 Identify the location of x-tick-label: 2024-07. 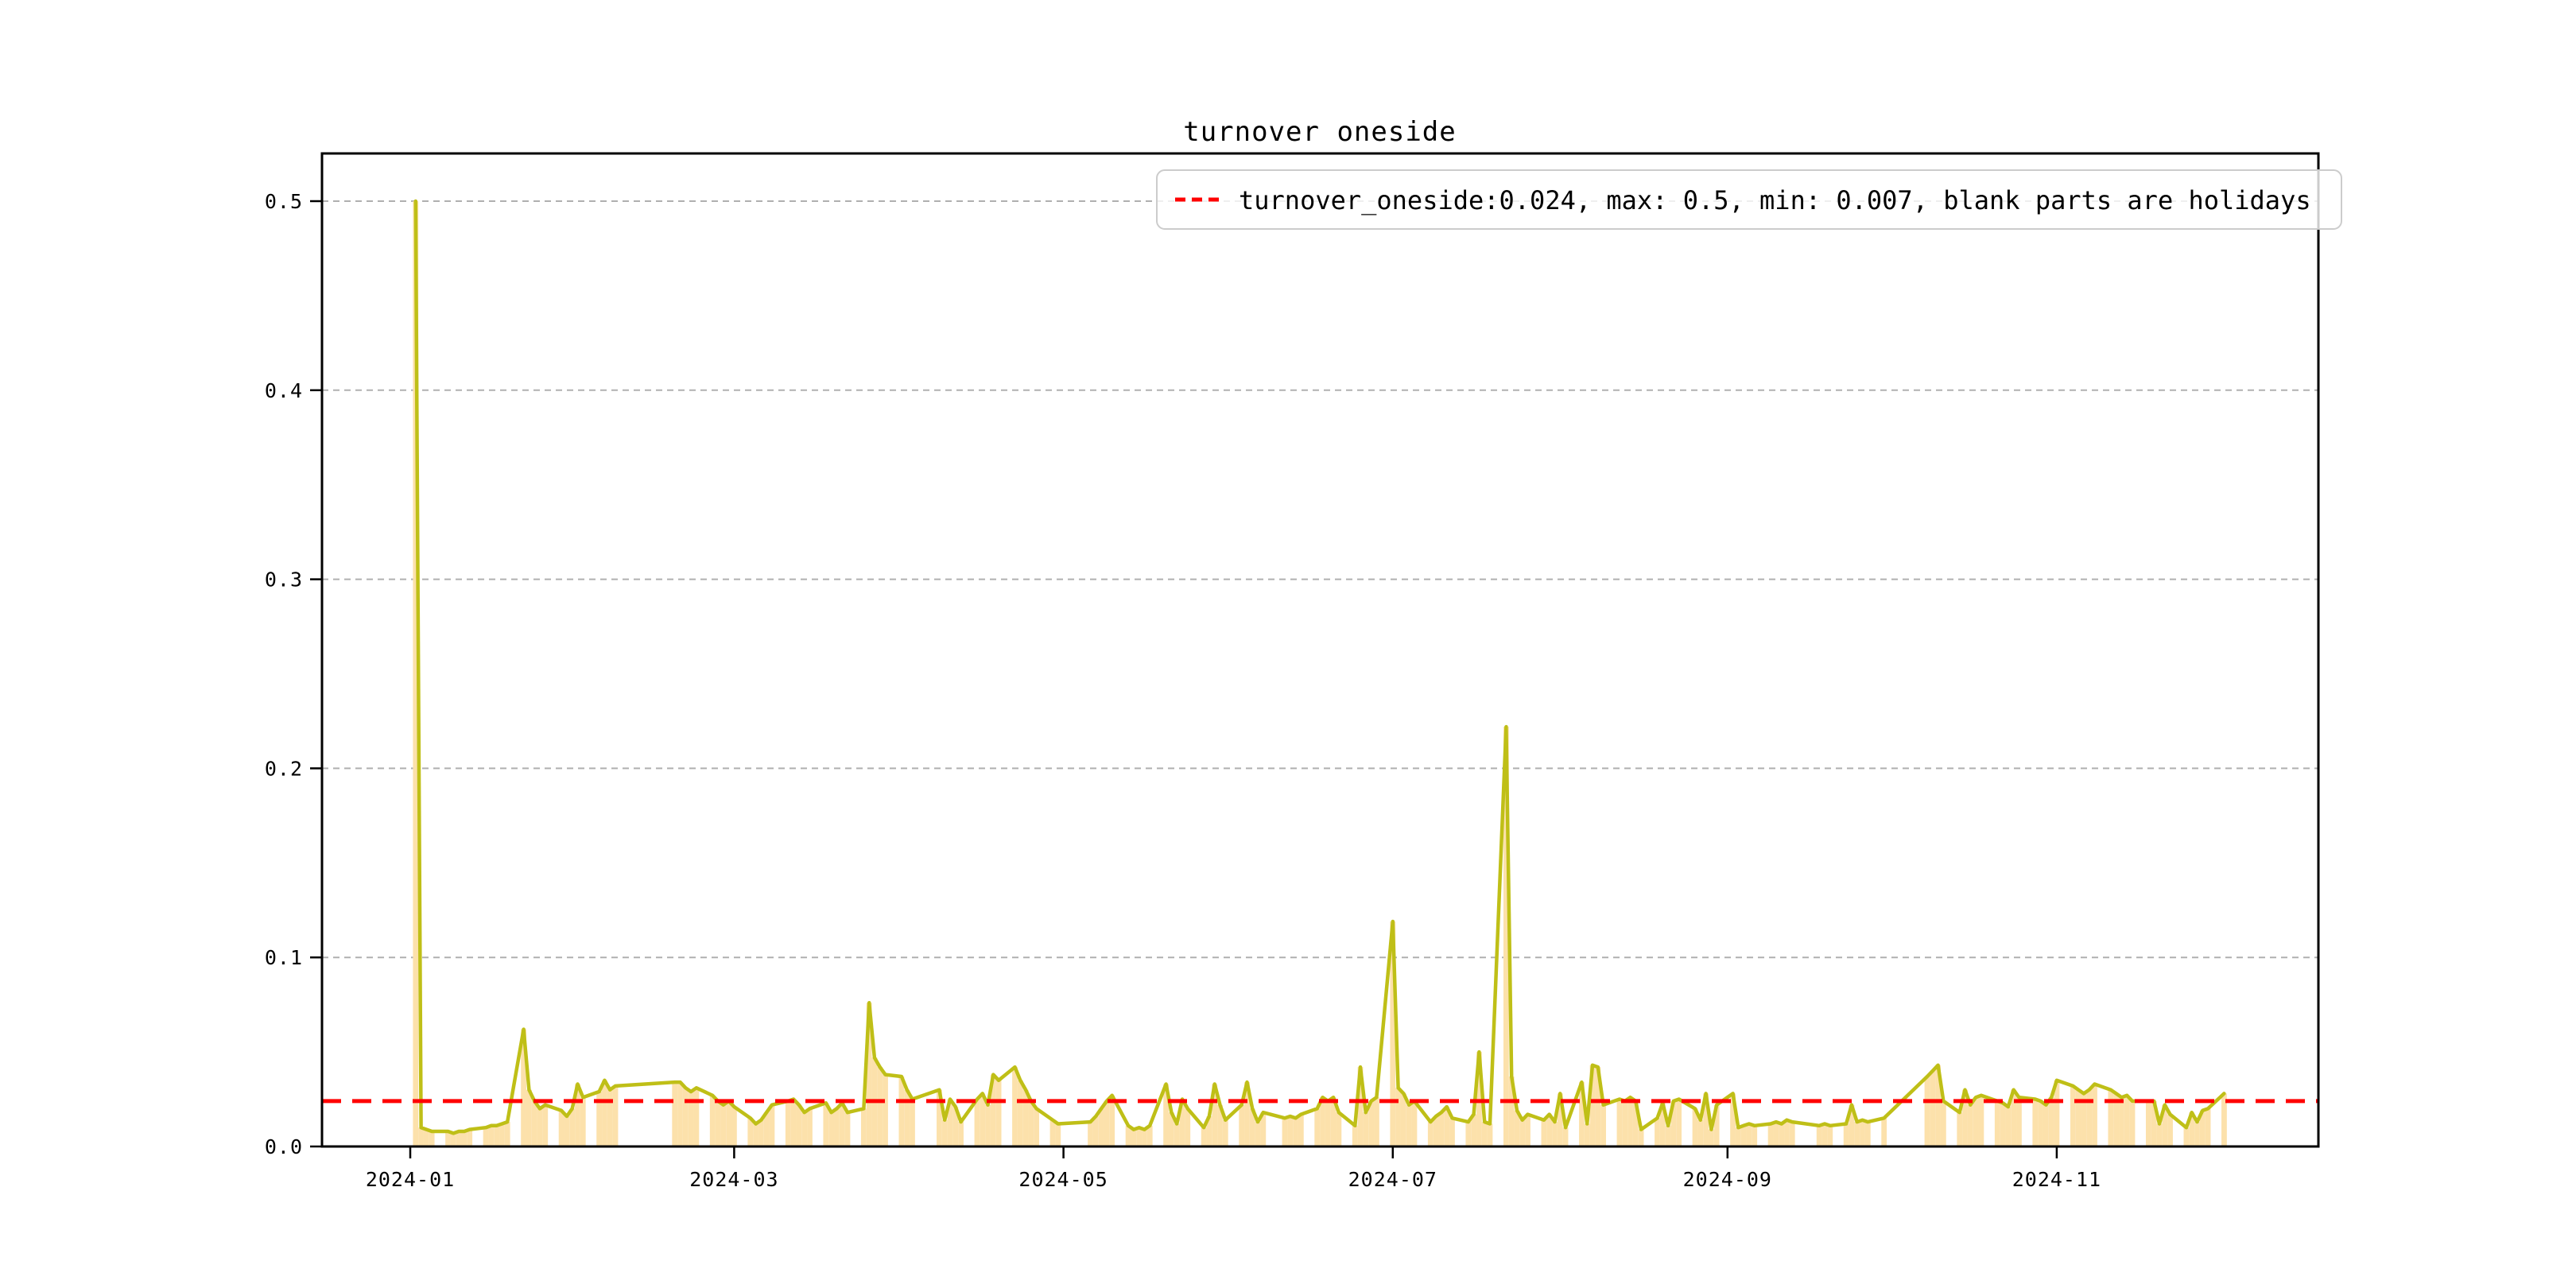
(1392, 1179).